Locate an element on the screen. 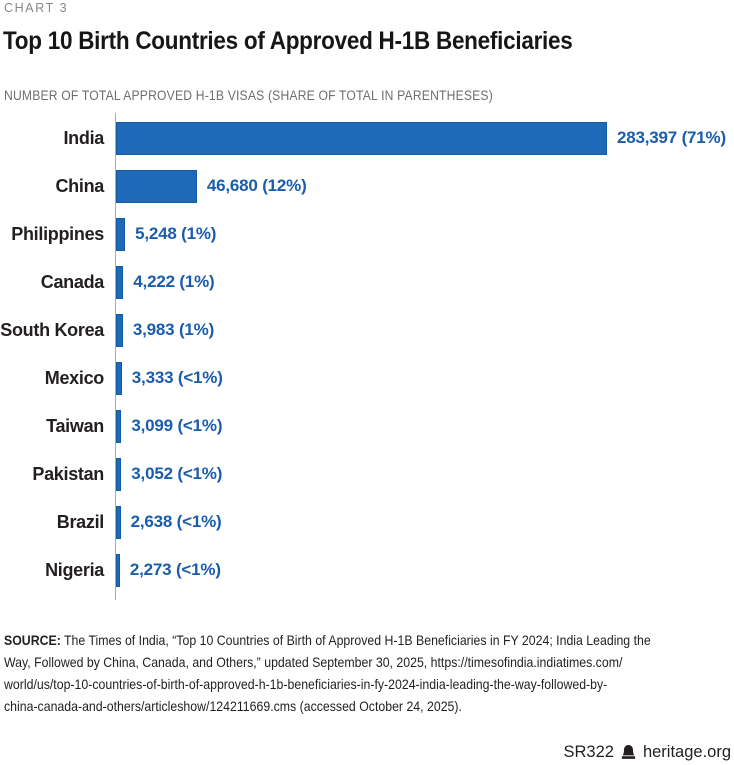 This screenshot has width=734, height=765. value-label: 2,273 (<1%) is located at coordinates (175, 569).